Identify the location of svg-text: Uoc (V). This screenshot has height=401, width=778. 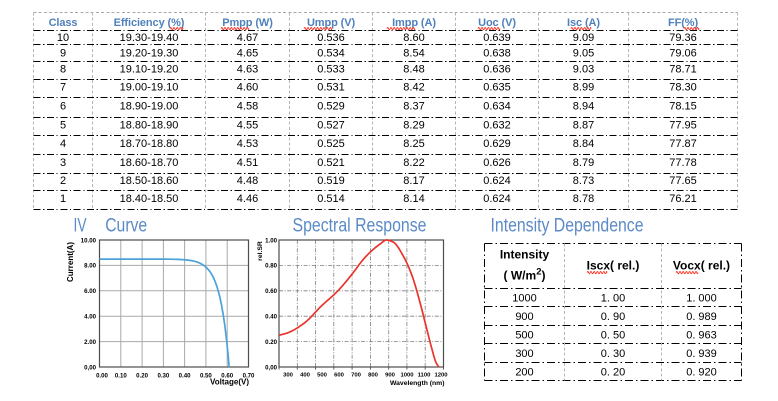
(497, 23).